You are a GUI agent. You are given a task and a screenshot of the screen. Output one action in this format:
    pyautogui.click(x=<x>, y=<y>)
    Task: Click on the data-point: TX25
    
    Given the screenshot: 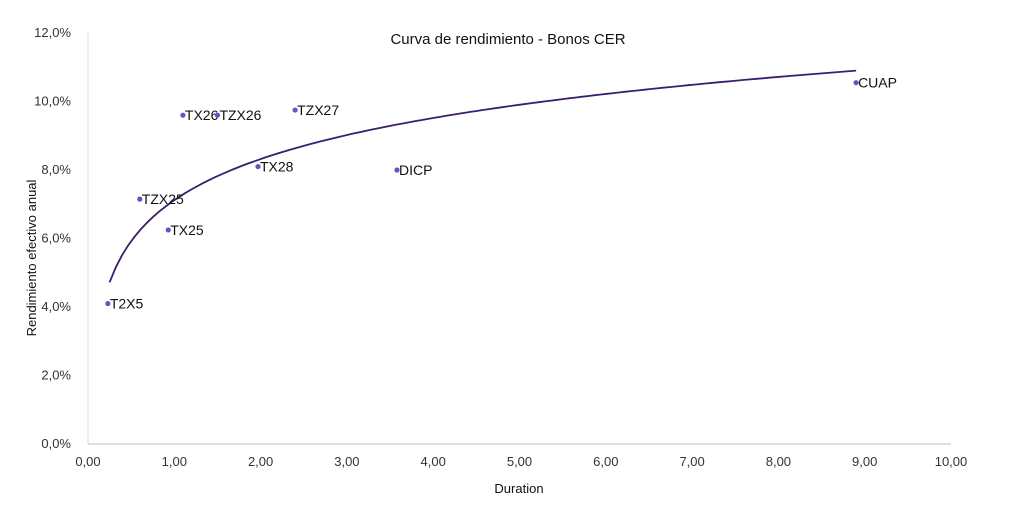 What is the action you would take?
    pyautogui.click(x=184, y=230)
    